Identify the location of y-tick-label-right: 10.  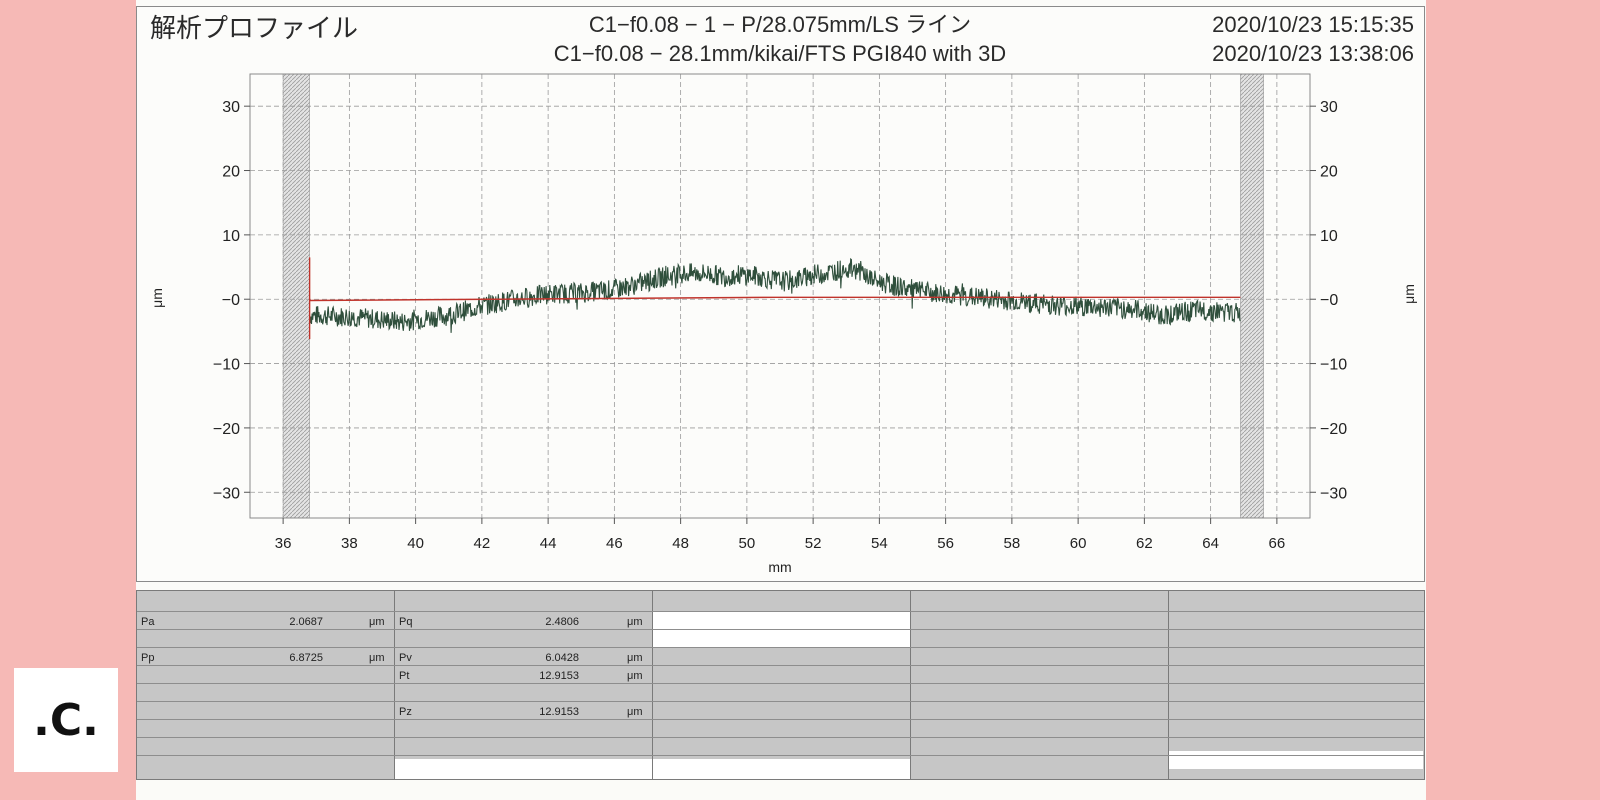
(1329, 236).